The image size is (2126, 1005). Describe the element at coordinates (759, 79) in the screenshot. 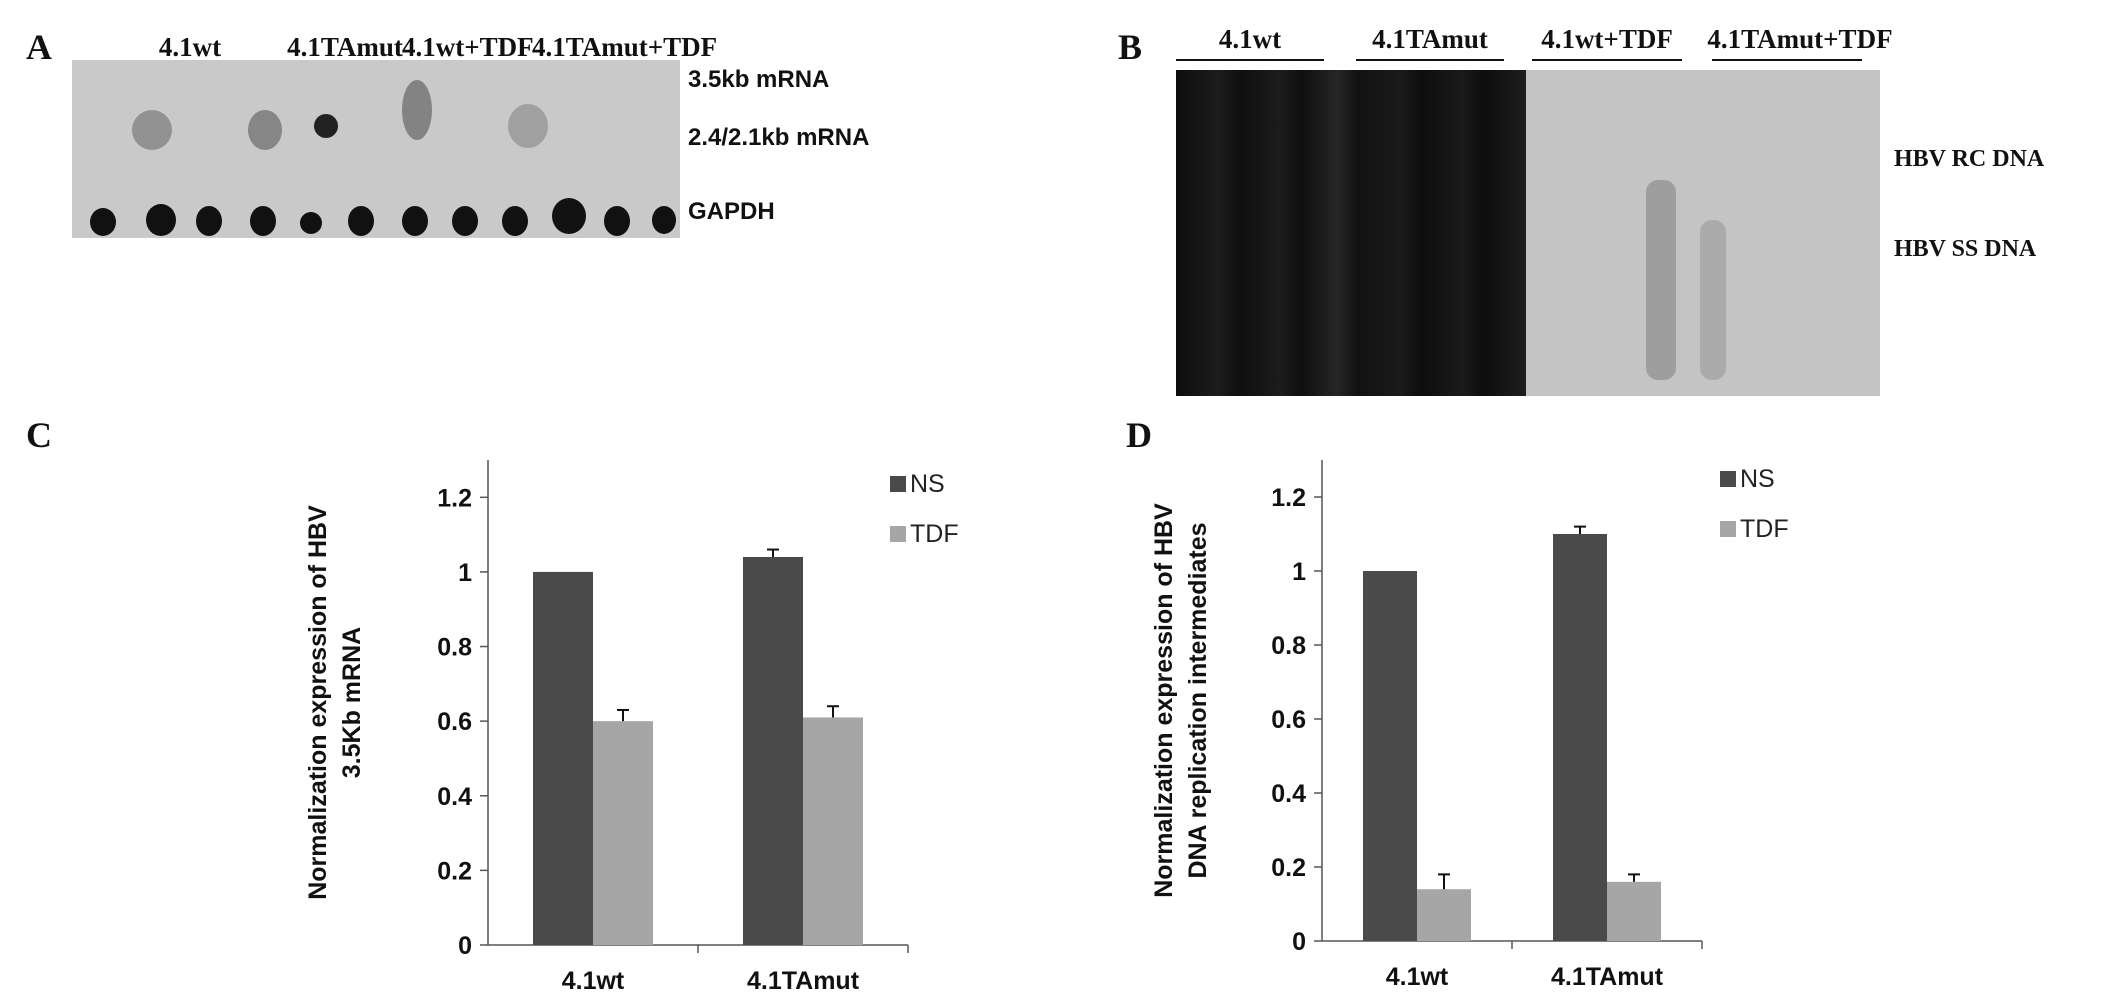

I see `blot-a-label-3-5kb: 3.5kb mRNA` at that location.